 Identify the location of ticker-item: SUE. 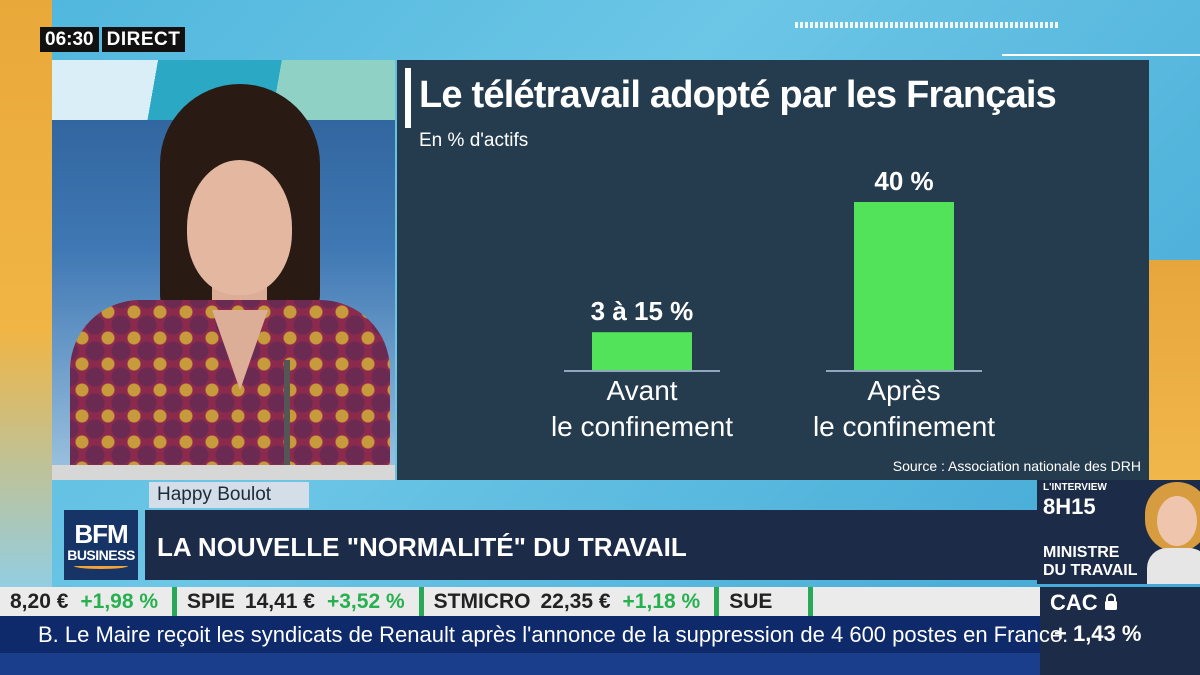
(766, 601).